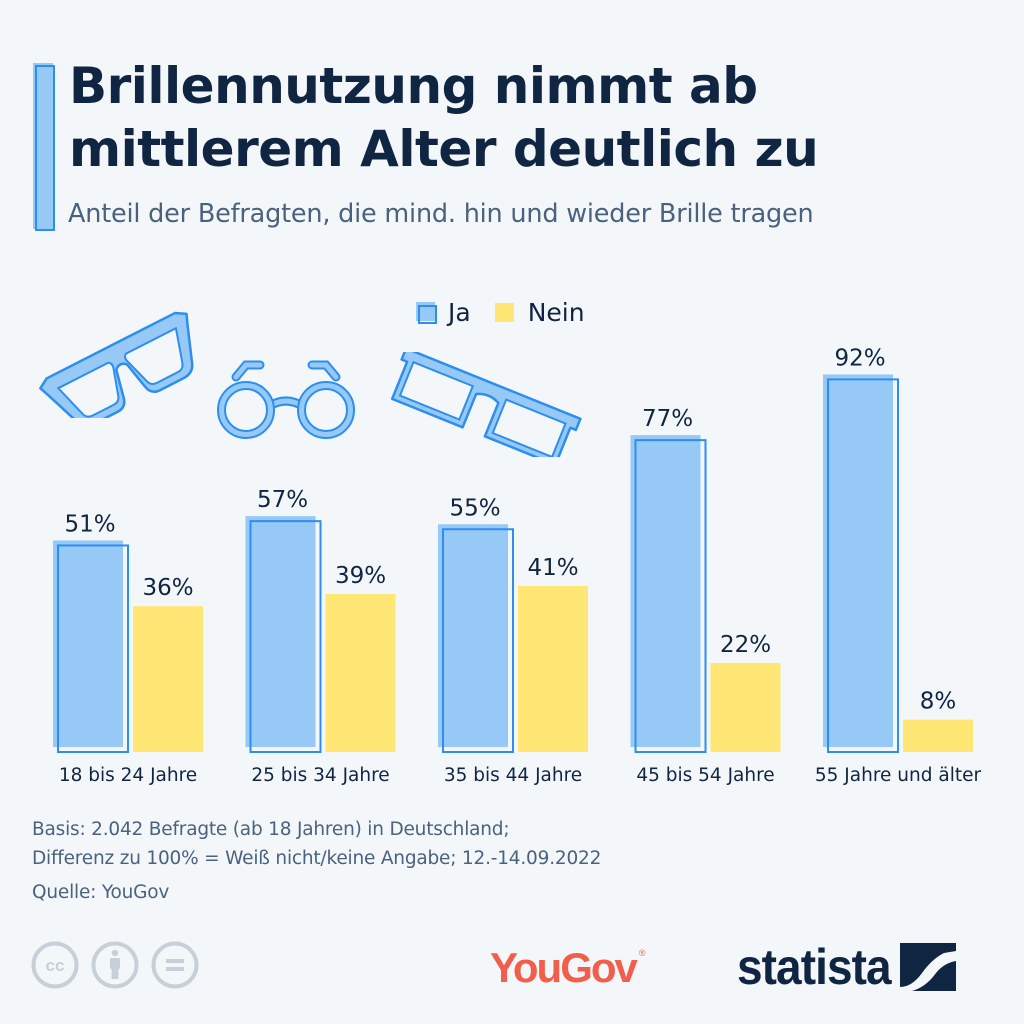 The image size is (1024, 1024). What do you see at coordinates (898, 775) in the screenshot?
I see `category-label: 55 Jahre und älter` at bounding box center [898, 775].